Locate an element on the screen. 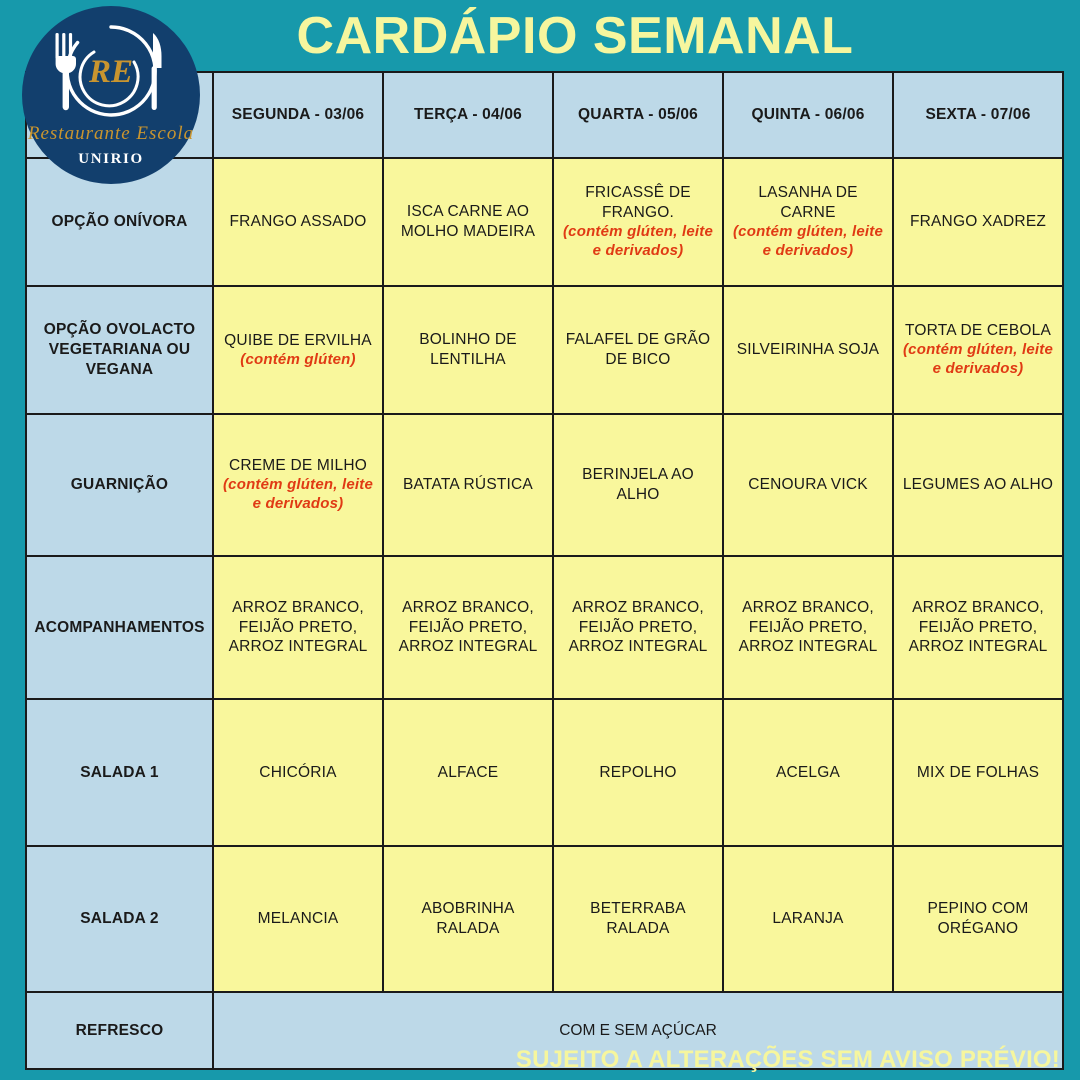 The width and height of the screenshot is (1080, 1080). dish-name: FRANGO ASSADO is located at coordinates (298, 222).